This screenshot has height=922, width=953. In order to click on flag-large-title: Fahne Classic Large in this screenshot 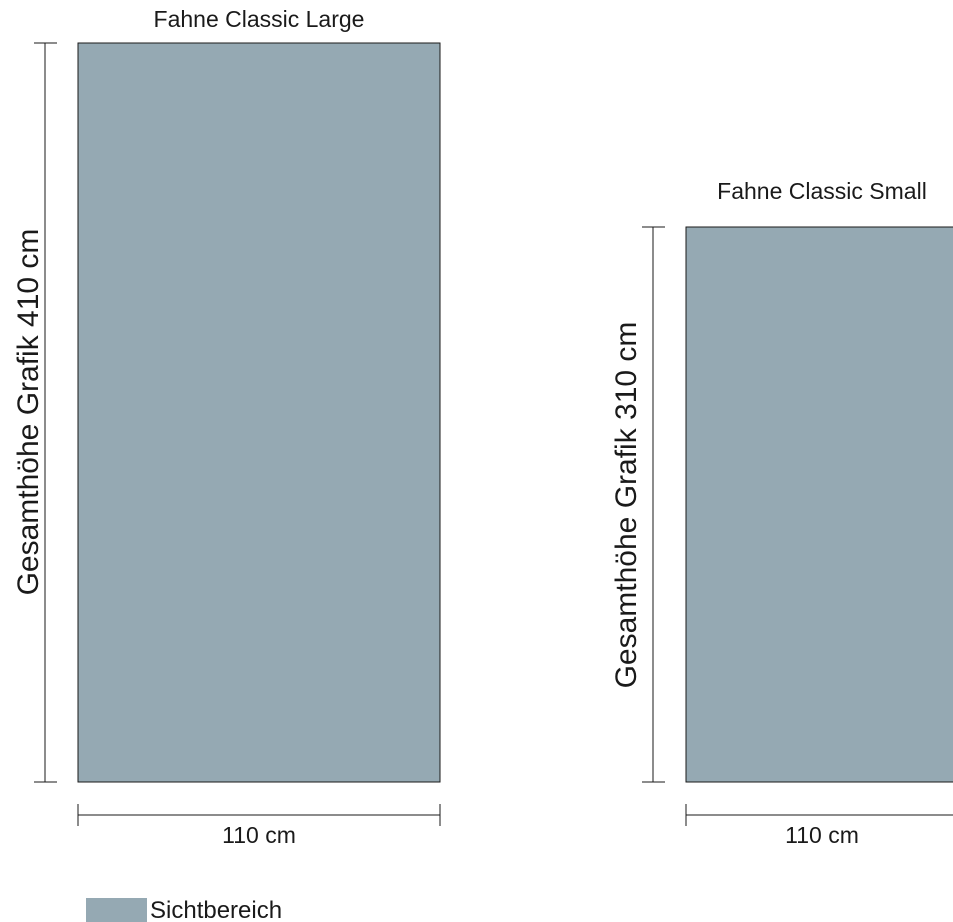, I will do `click(259, 19)`.